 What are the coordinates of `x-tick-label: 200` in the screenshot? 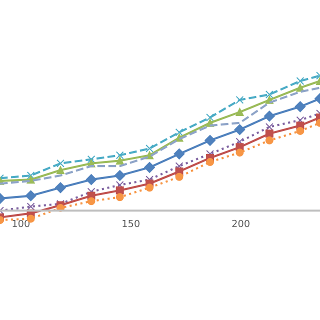 It's located at (241, 224).